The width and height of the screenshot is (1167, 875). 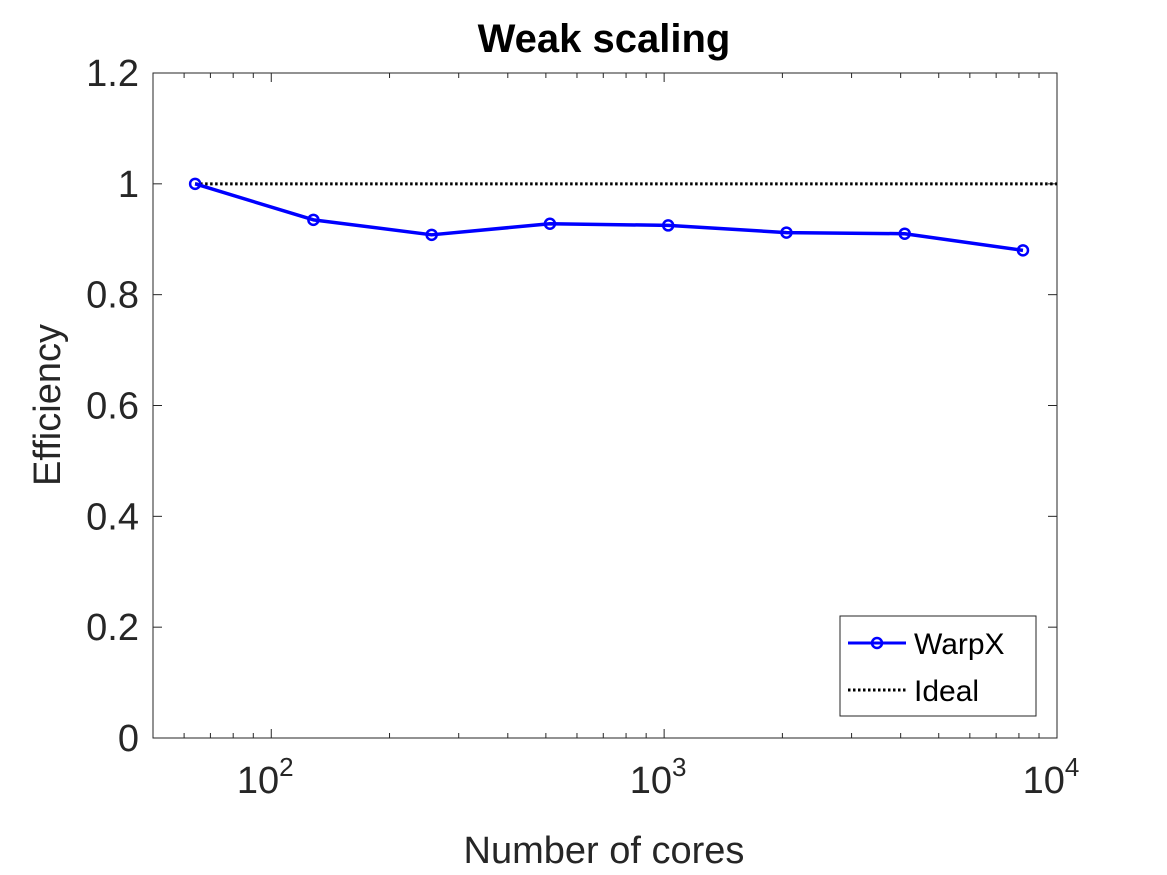 I want to click on x-tick-exponent: 2, so click(x=286, y=767).